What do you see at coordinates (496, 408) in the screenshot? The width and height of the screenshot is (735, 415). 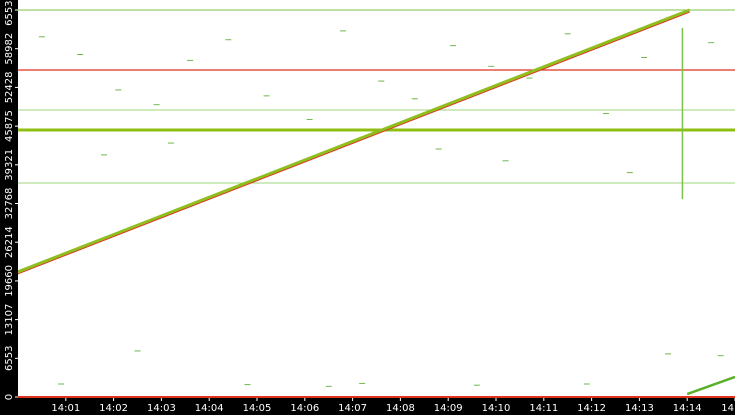 I see `x-tick-label: 14:10` at bounding box center [496, 408].